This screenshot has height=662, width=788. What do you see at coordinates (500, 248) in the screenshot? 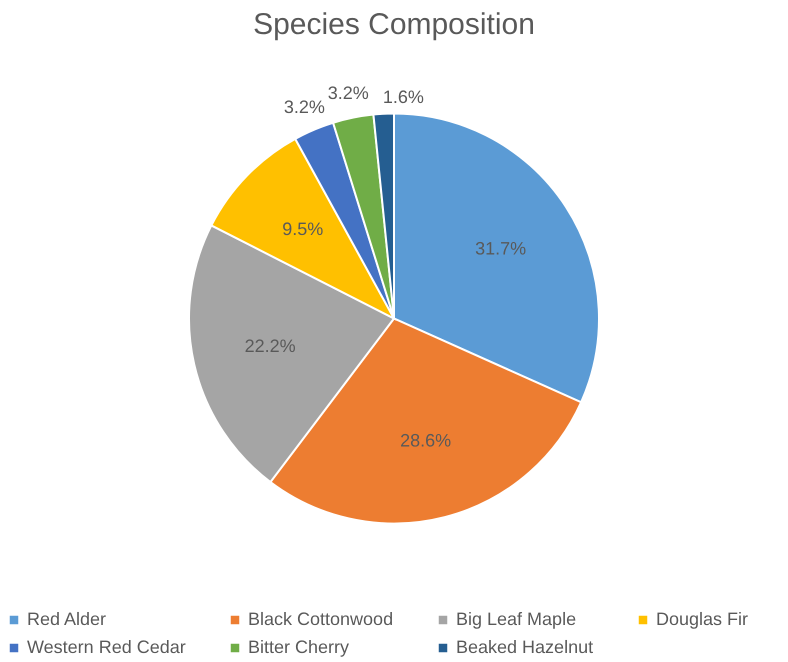
I see `data-label: 31.7%` at bounding box center [500, 248].